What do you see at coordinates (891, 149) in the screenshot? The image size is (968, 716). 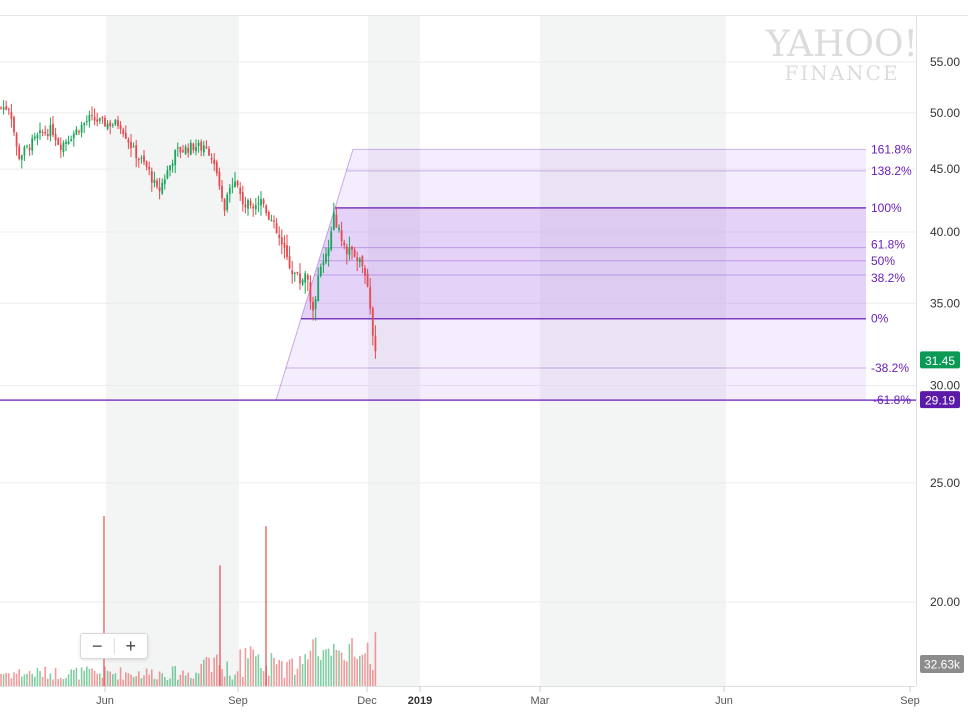 I see `fib-level-label: 161.8%` at bounding box center [891, 149].